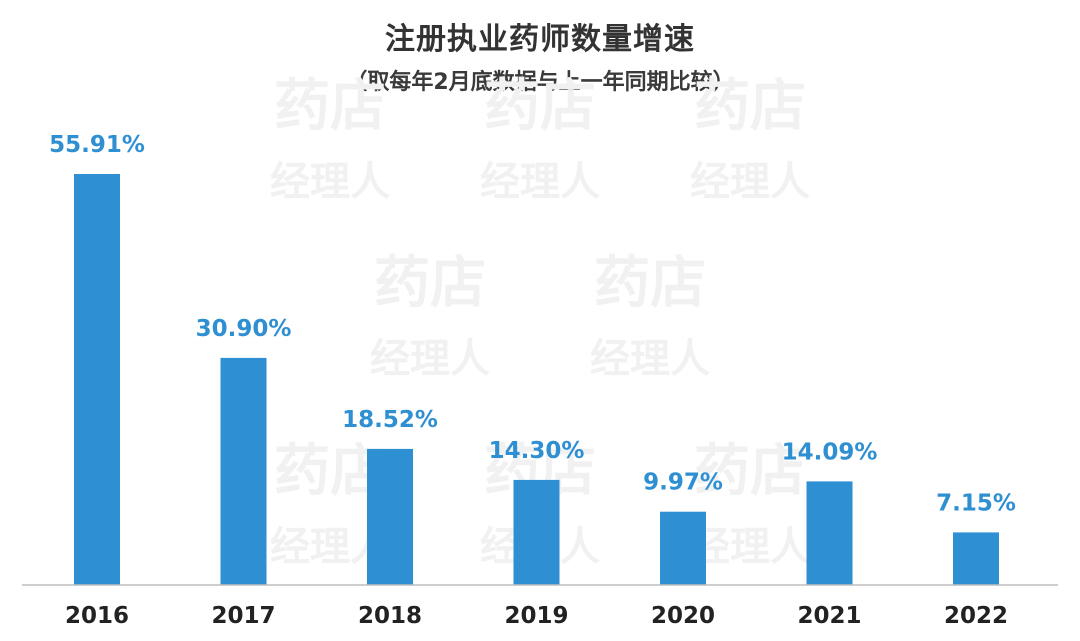 This screenshot has height=641, width=1080. Describe the element at coordinates (683, 616) in the screenshot. I see `x-tick-label-2020: 2020` at that location.